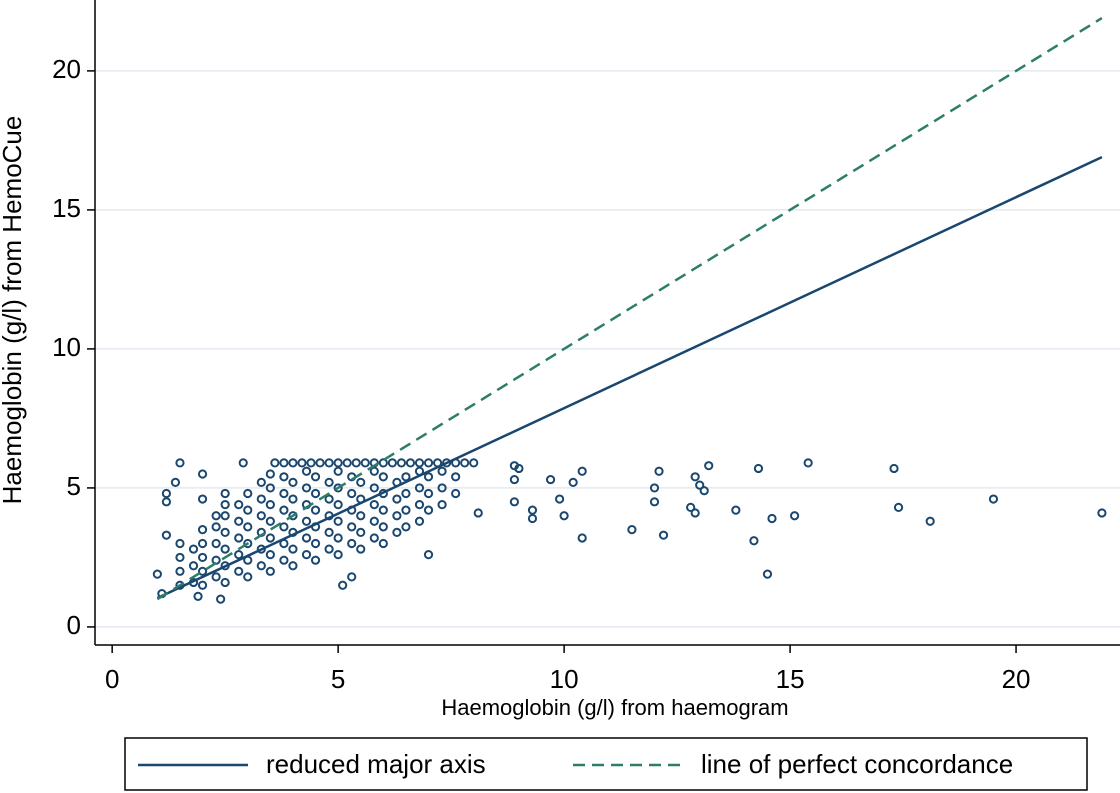  What do you see at coordinates (790, 679) in the screenshot?
I see `x-tick-label: 15` at bounding box center [790, 679].